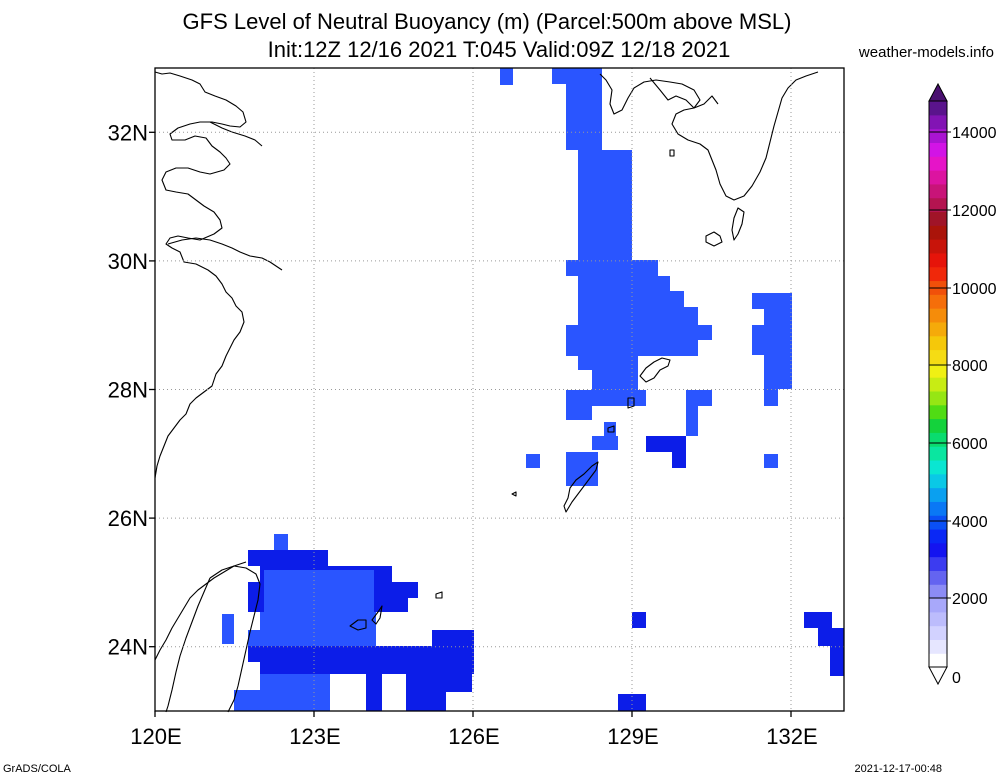 Image resolution: width=1000 pixels, height=779 pixels. Describe the element at coordinates (974, 289) in the screenshot. I see `colorbar-label: 10000` at that location.